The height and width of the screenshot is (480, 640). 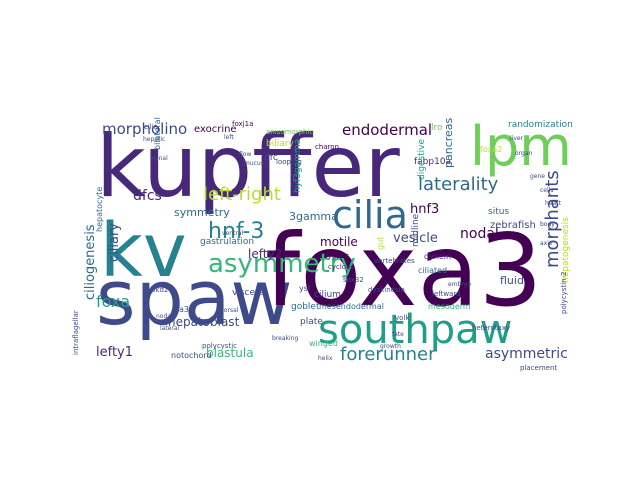 What do you see at coordinates (147, 196) in the screenshot?
I see `word-dfcs: dfcs` at bounding box center [147, 196].